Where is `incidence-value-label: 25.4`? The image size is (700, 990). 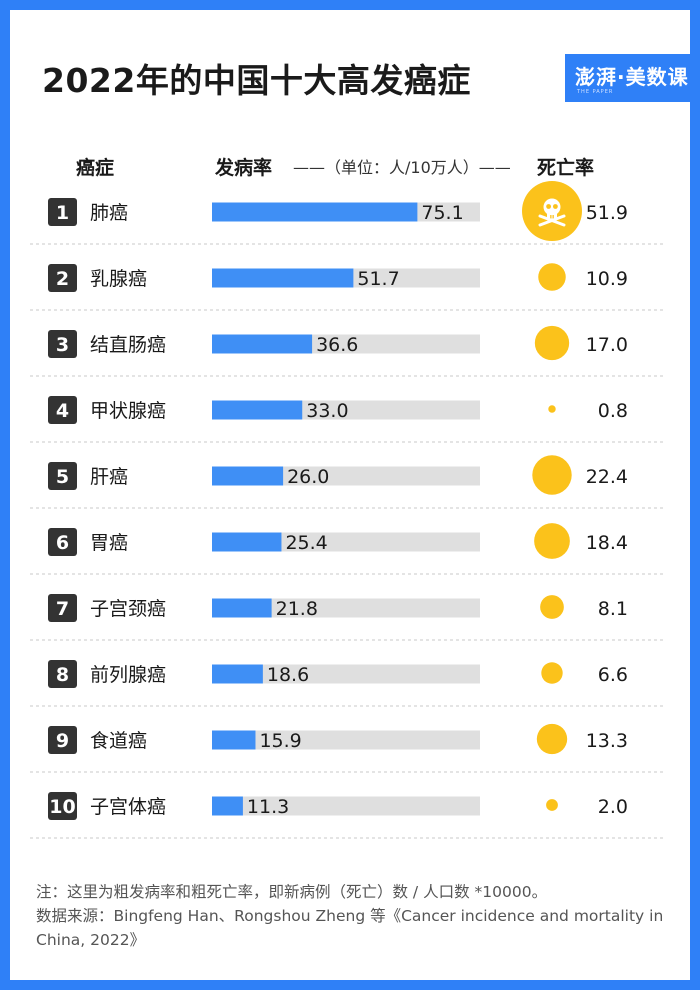
incidence-value-label: 25.4 is located at coordinates (306, 543).